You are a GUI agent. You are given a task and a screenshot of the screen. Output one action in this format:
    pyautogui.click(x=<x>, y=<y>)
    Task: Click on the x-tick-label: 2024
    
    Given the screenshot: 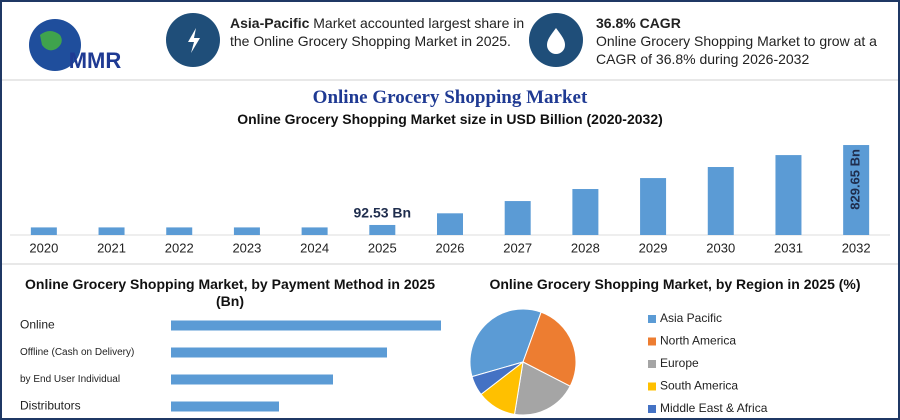 What is the action you would take?
    pyautogui.click(x=314, y=247)
    